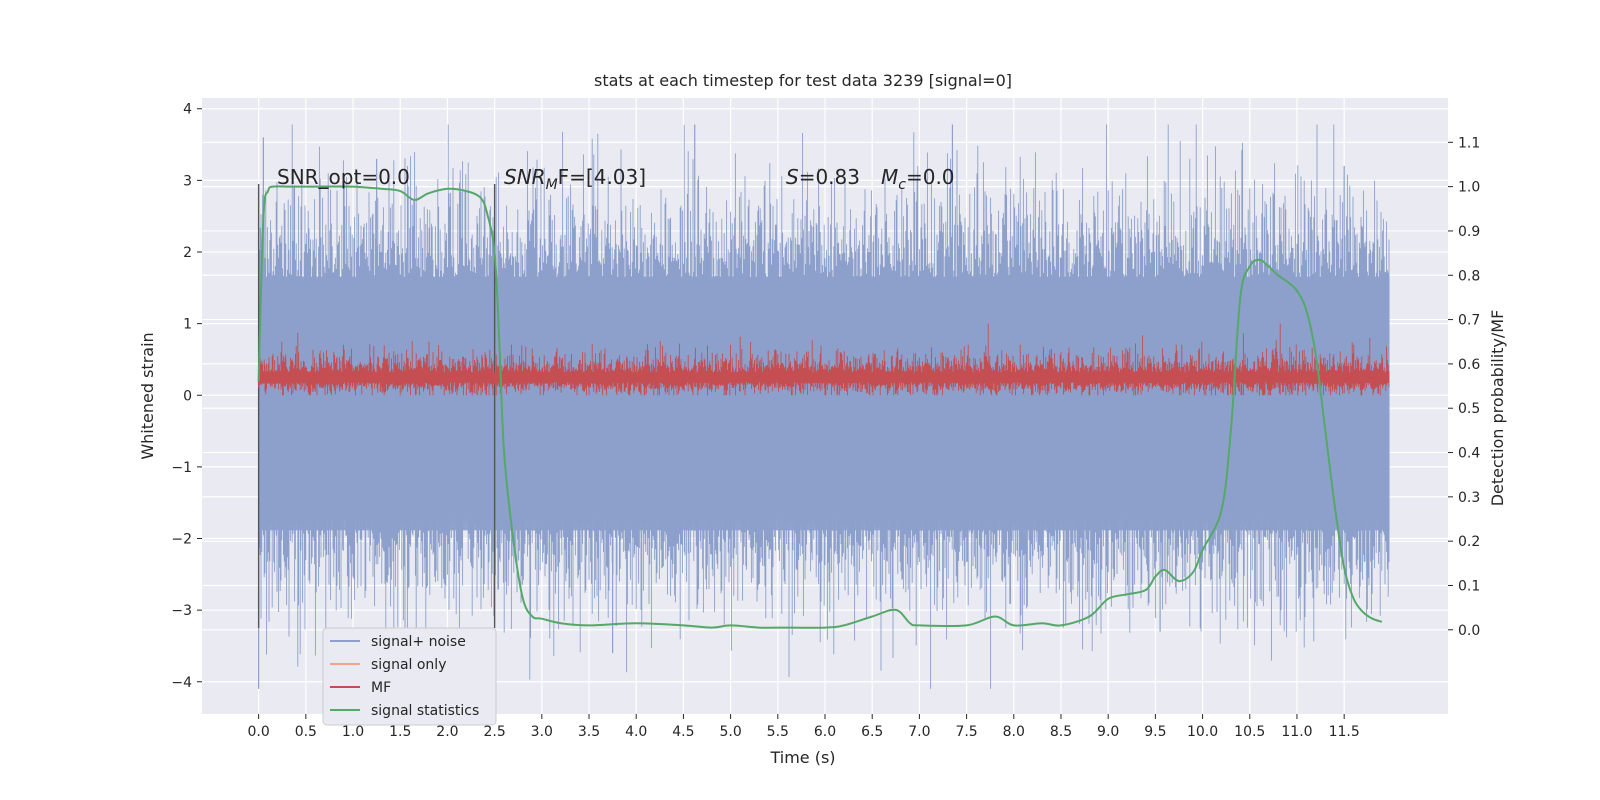 The width and height of the screenshot is (1600, 800). Describe the element at coordinates (802, 757) in the screenshot. I see `x-axis-label: Time (s)` at that location.